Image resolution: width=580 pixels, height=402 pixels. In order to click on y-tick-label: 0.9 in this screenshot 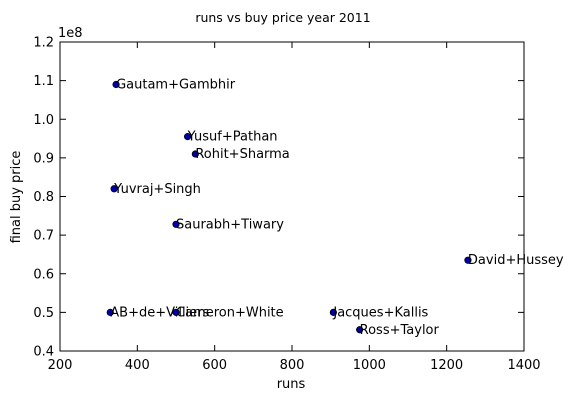, I will do `click(43, 158)`.